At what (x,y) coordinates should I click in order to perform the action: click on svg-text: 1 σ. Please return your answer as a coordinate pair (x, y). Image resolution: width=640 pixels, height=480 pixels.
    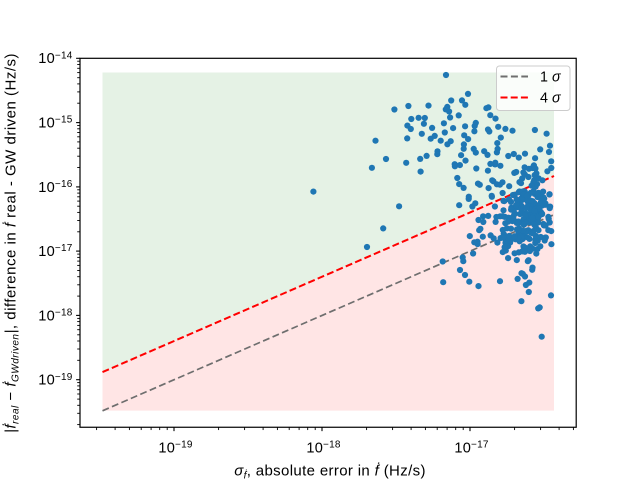
    Looking at the image, I should click on (551, 78).